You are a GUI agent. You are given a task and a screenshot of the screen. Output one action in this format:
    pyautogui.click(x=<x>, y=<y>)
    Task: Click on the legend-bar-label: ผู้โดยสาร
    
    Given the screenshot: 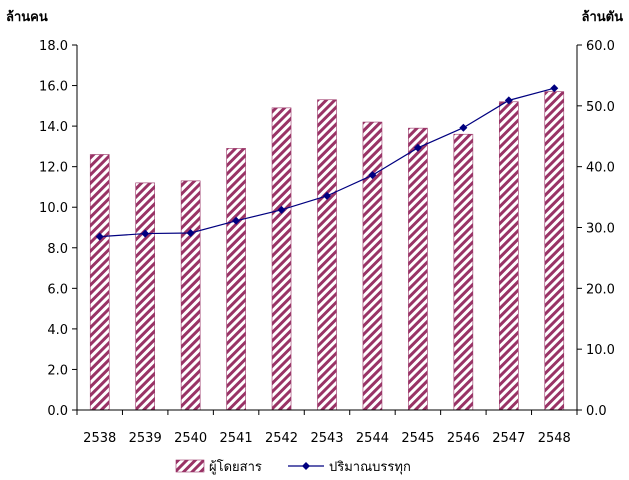 What is the action you would take?
    pyautogui.click(x=235, y=467)
    